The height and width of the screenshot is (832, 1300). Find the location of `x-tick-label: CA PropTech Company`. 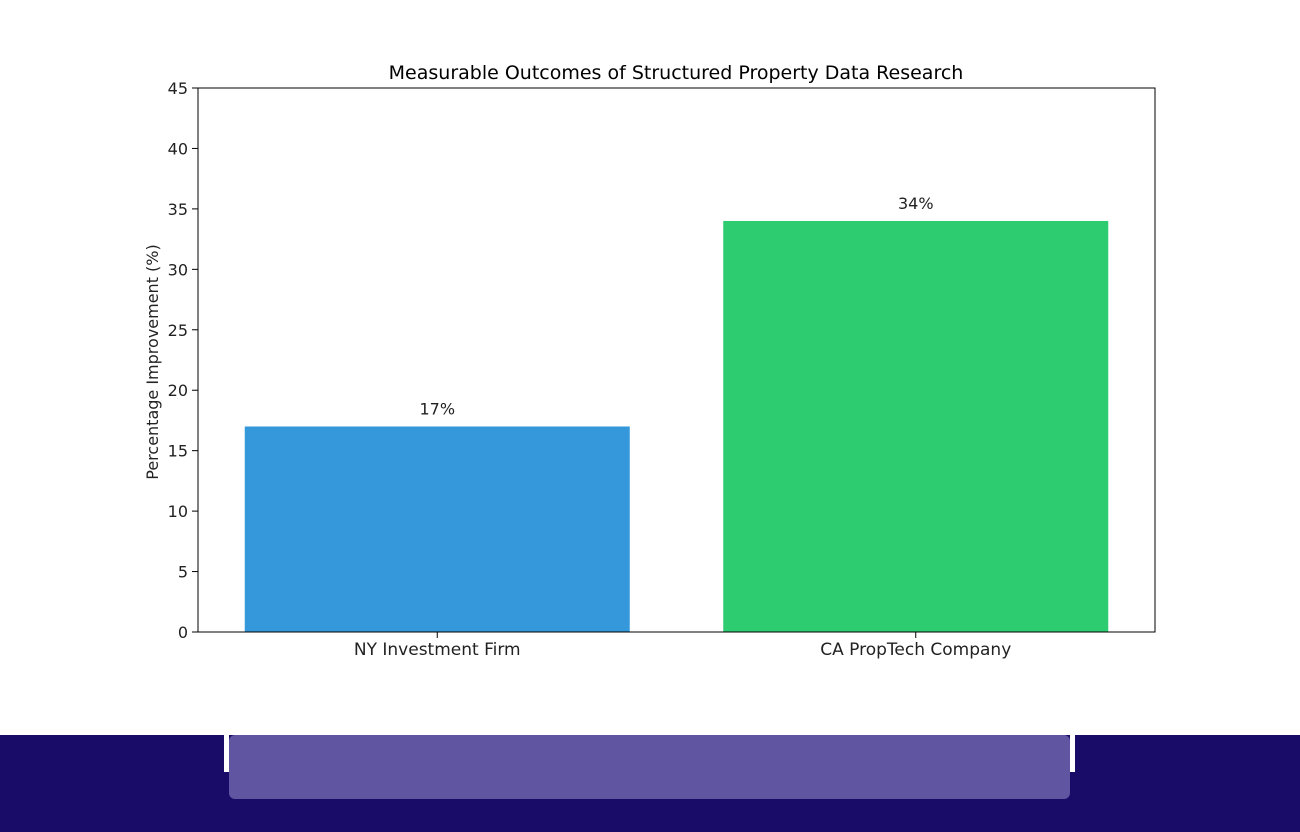

x-tick-label: CA PropTech Company is located at coordinates (915, 650).